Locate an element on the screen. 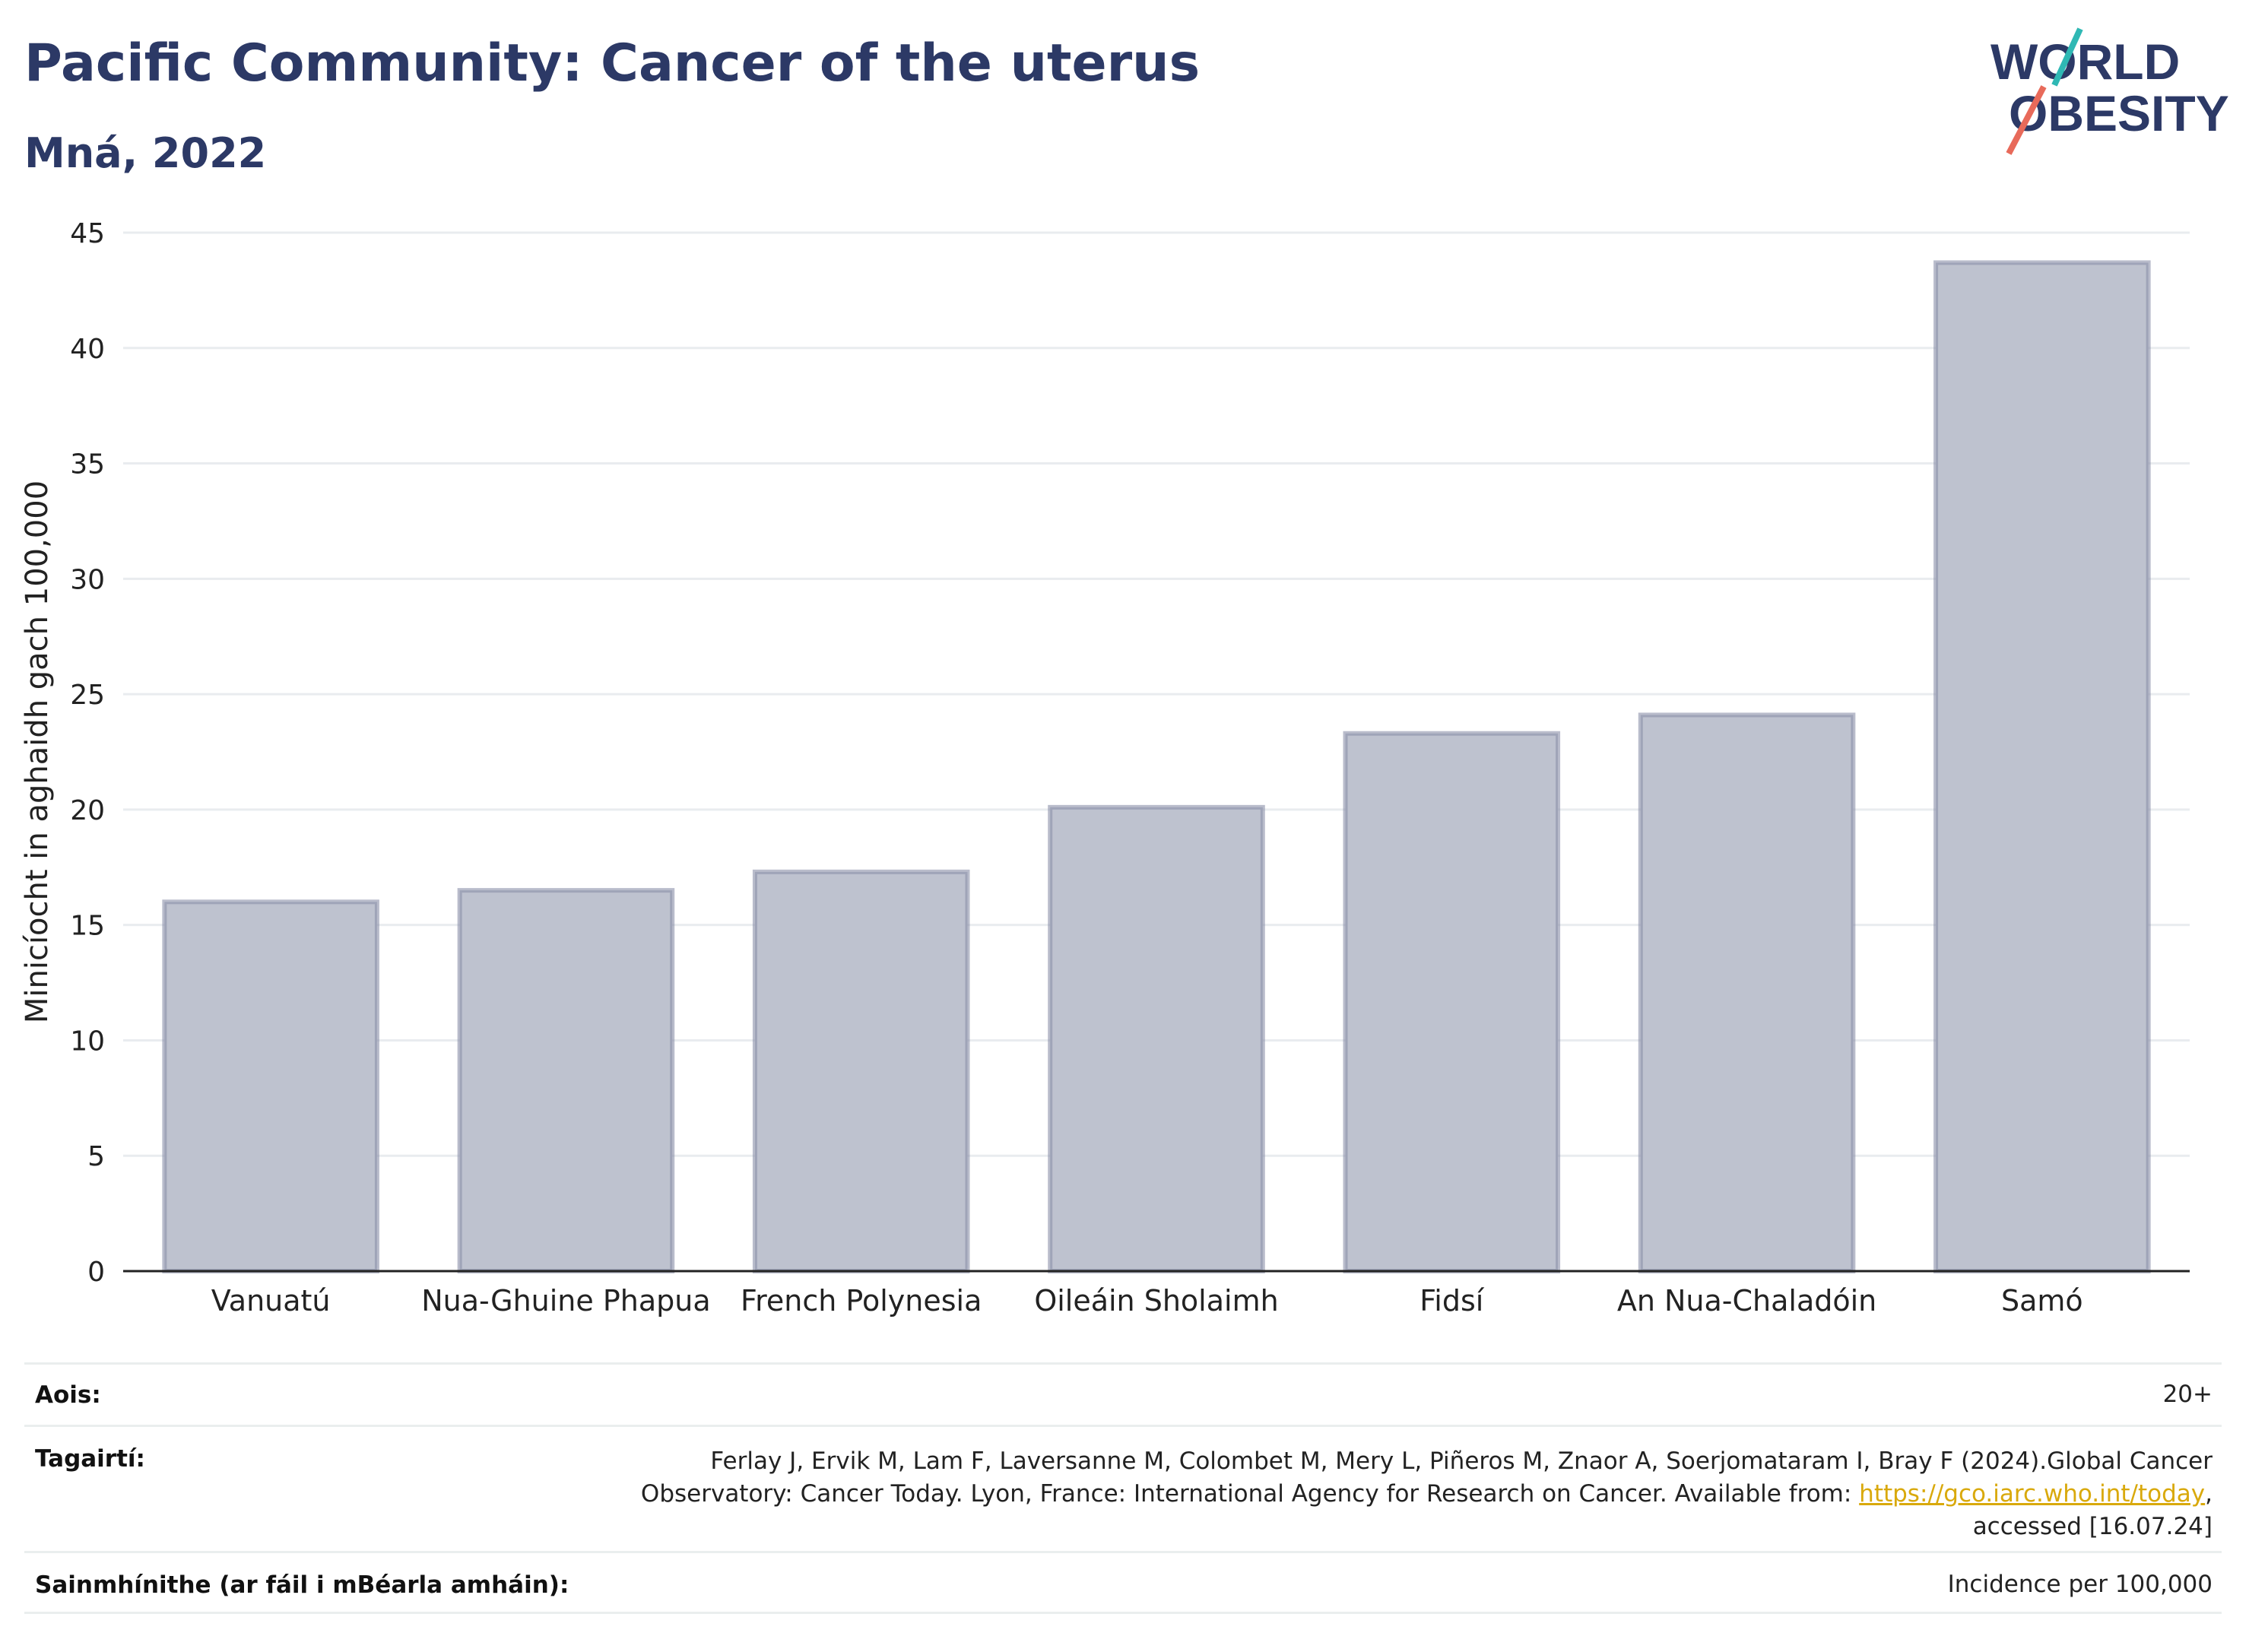 The height and width of the screenshot is (1652, 2249). chart-title: Pacific Community: Cancer of the uterus is located at coordinates (612, 63).